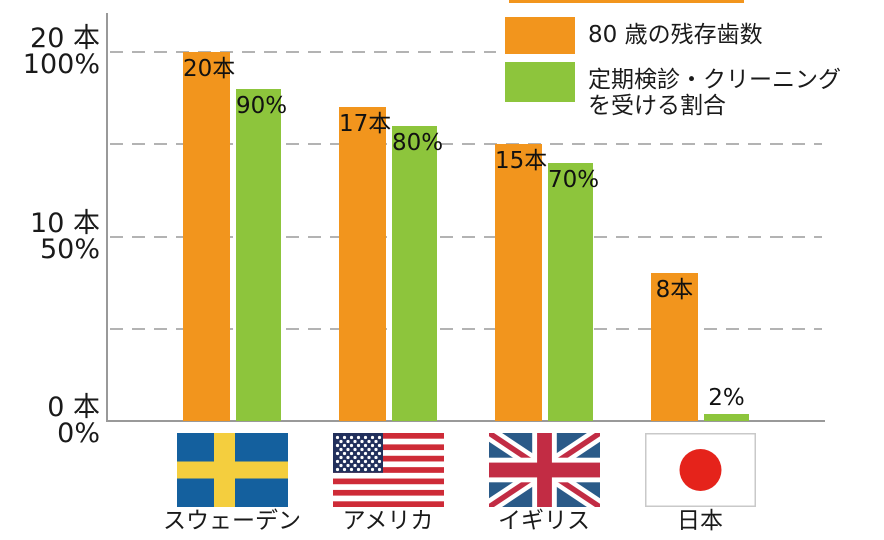 This screenshot has width=884, height=540. I want to click on bar-checkup-japan: 2%, so click(726, 403).